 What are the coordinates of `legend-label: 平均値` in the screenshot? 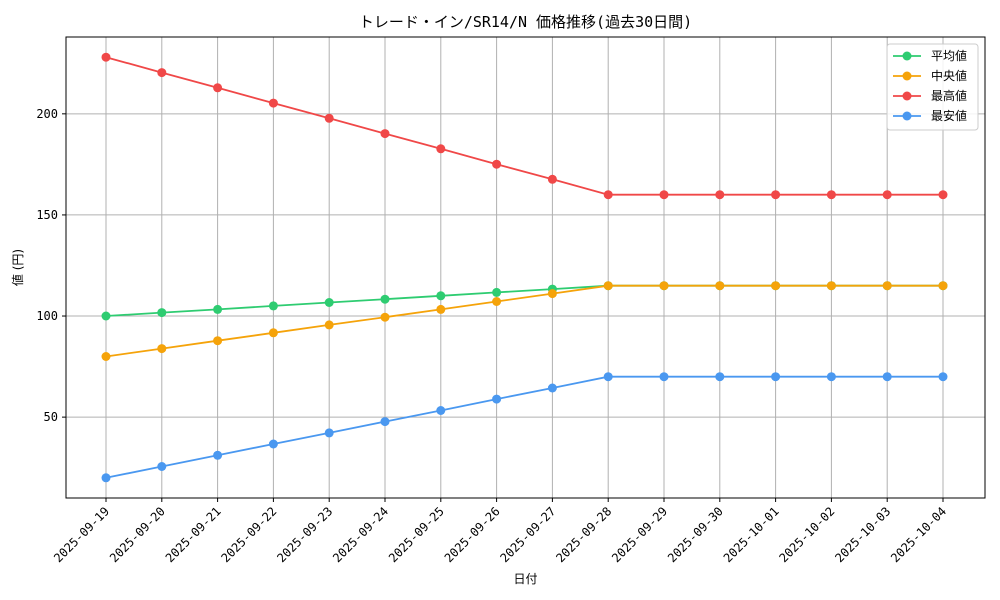 It's located at (949, 55).